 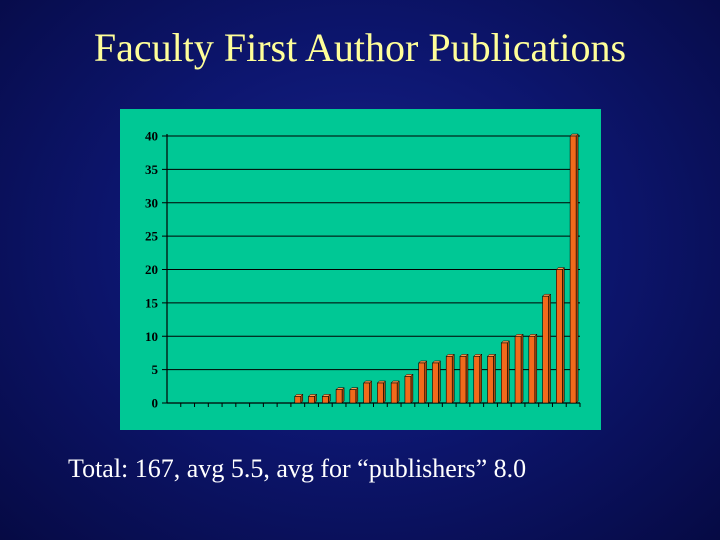 What do you see at coordinates (152, 302) in the screenshot?
I see `y-tick-label-15: 15` at bounding box center [152, 302].